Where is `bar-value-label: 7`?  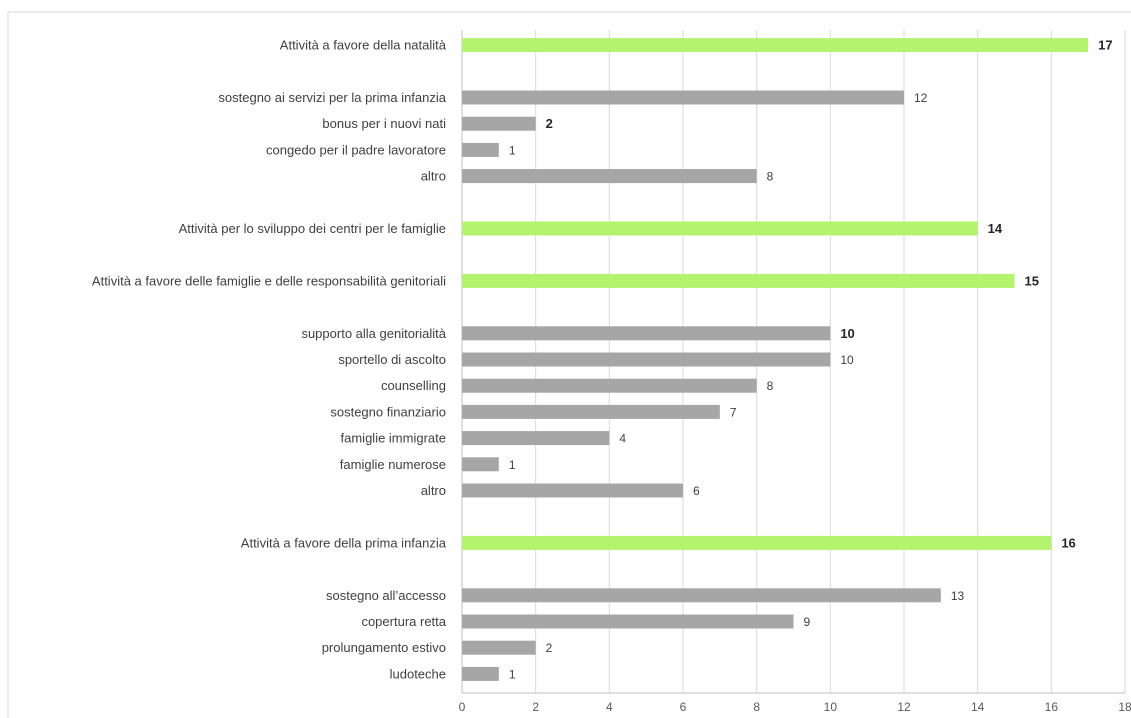 bar-value-label: 7 is located at coordinates (733, 412).